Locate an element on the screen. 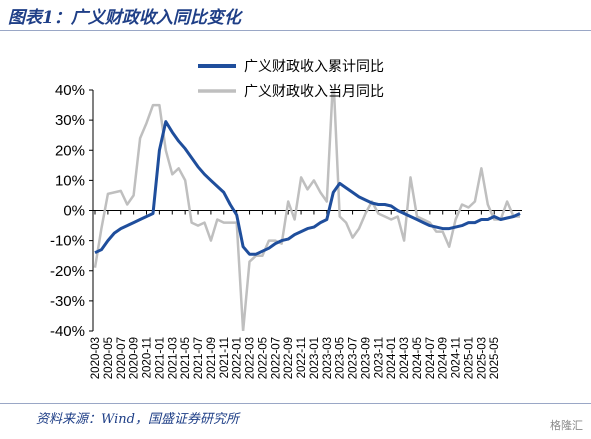  source-divider is located at coordinates (295, 403).